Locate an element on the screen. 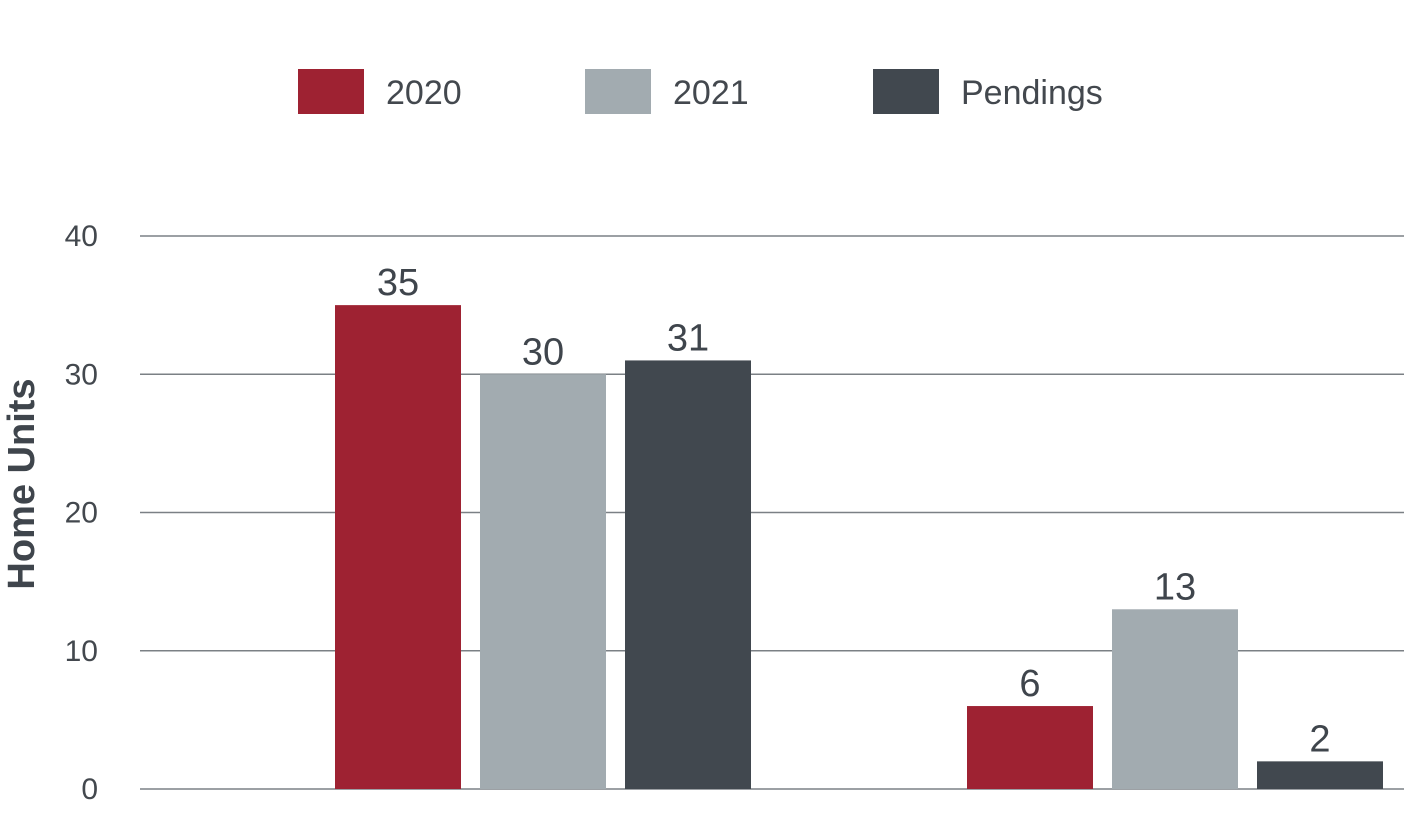 This screenshot has width=1404, height=822. y-tick-label: 20 is located at coordinates (81, 513).